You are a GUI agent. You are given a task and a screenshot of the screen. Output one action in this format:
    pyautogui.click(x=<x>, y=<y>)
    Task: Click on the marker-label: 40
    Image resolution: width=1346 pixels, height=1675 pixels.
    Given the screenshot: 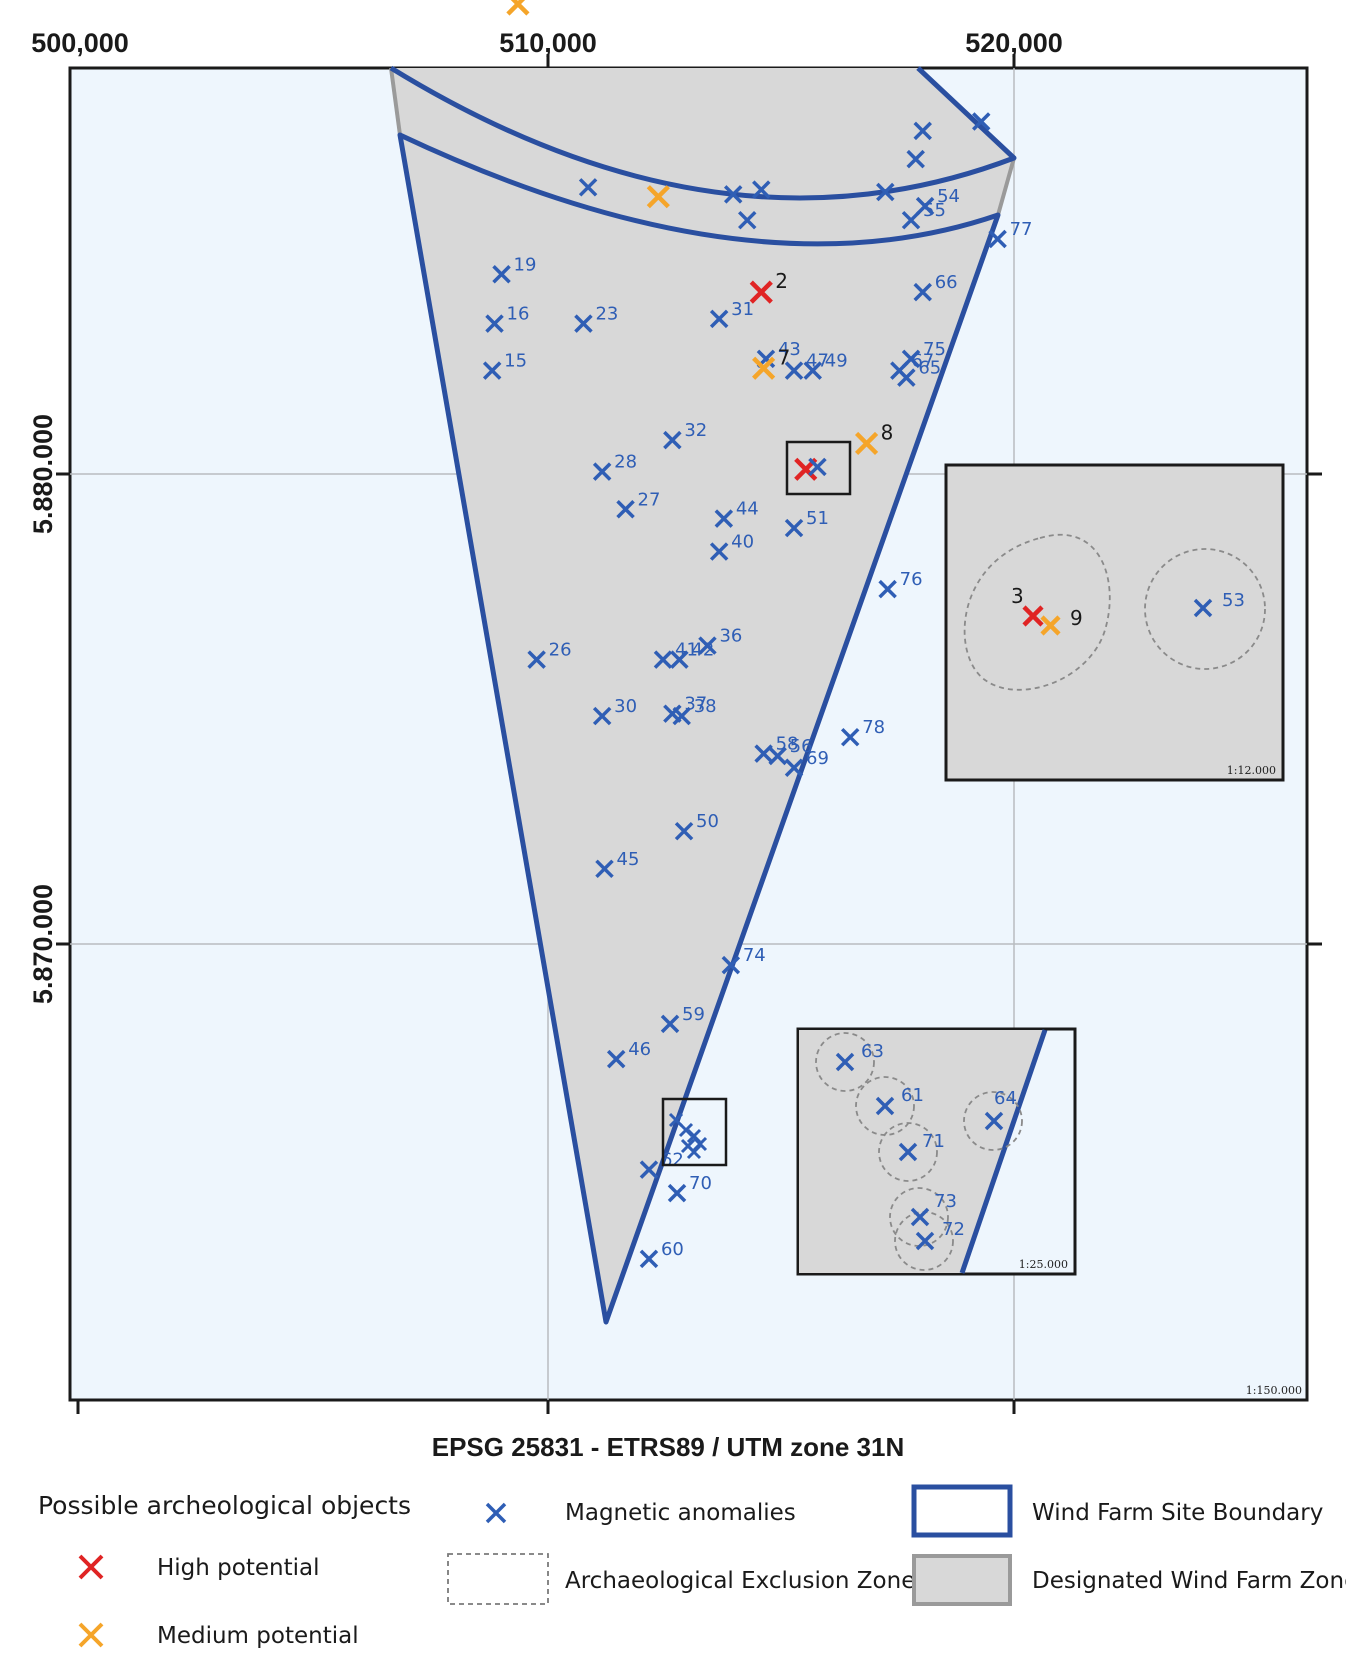 What is the action you would take?
    pyautogui.click(x=742, y=542)
    